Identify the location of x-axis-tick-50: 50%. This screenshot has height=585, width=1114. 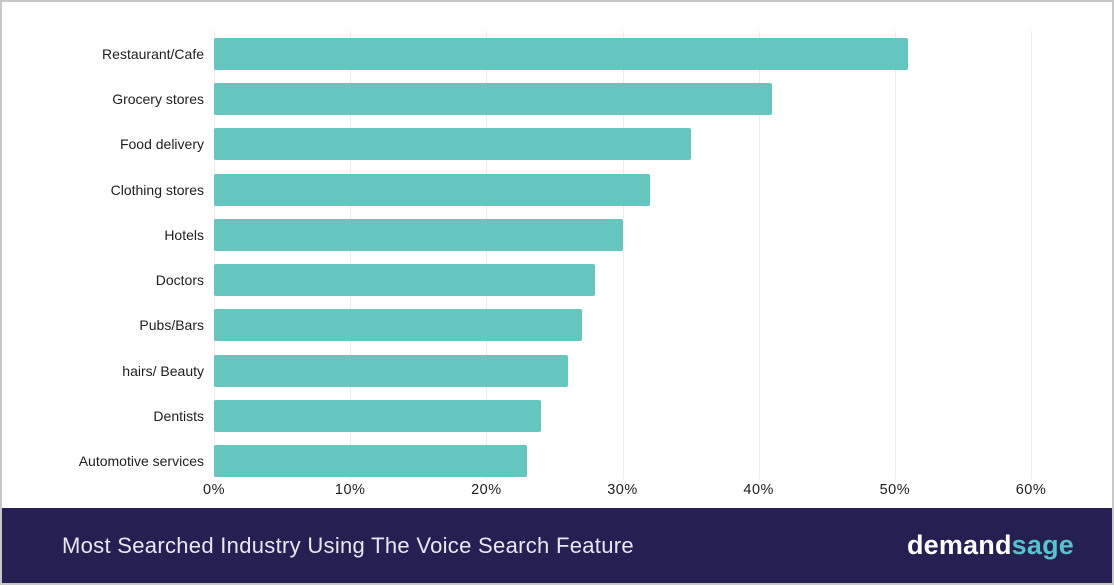
(895, 490).